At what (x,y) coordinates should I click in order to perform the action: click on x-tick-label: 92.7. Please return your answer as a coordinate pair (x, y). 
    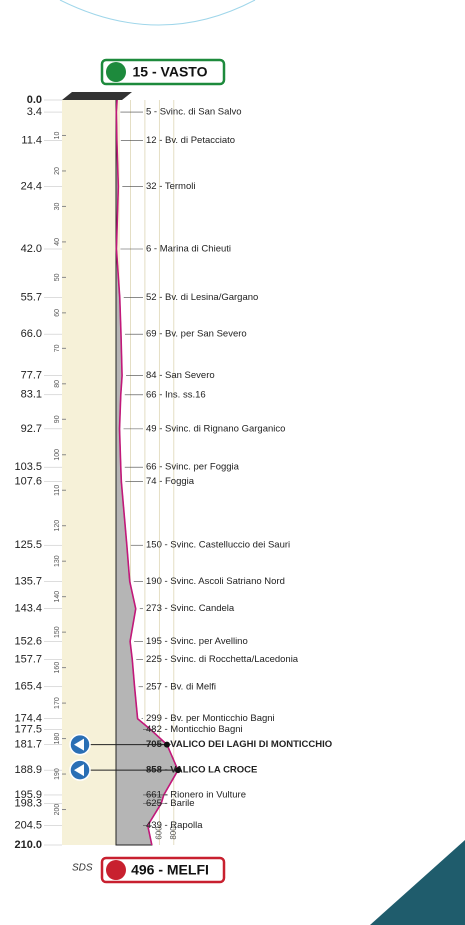
    Looking at the image, I should click on (31, 429).